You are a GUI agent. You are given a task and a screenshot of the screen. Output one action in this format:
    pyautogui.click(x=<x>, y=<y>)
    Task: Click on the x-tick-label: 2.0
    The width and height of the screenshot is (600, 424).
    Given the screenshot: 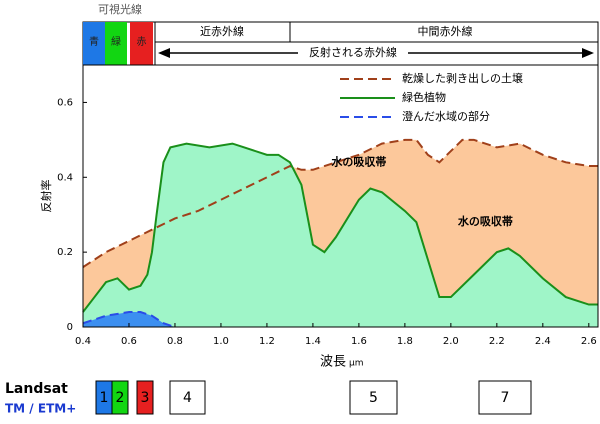 What is the action you would take?
    pyautogui.click(x=451, y=341)
    